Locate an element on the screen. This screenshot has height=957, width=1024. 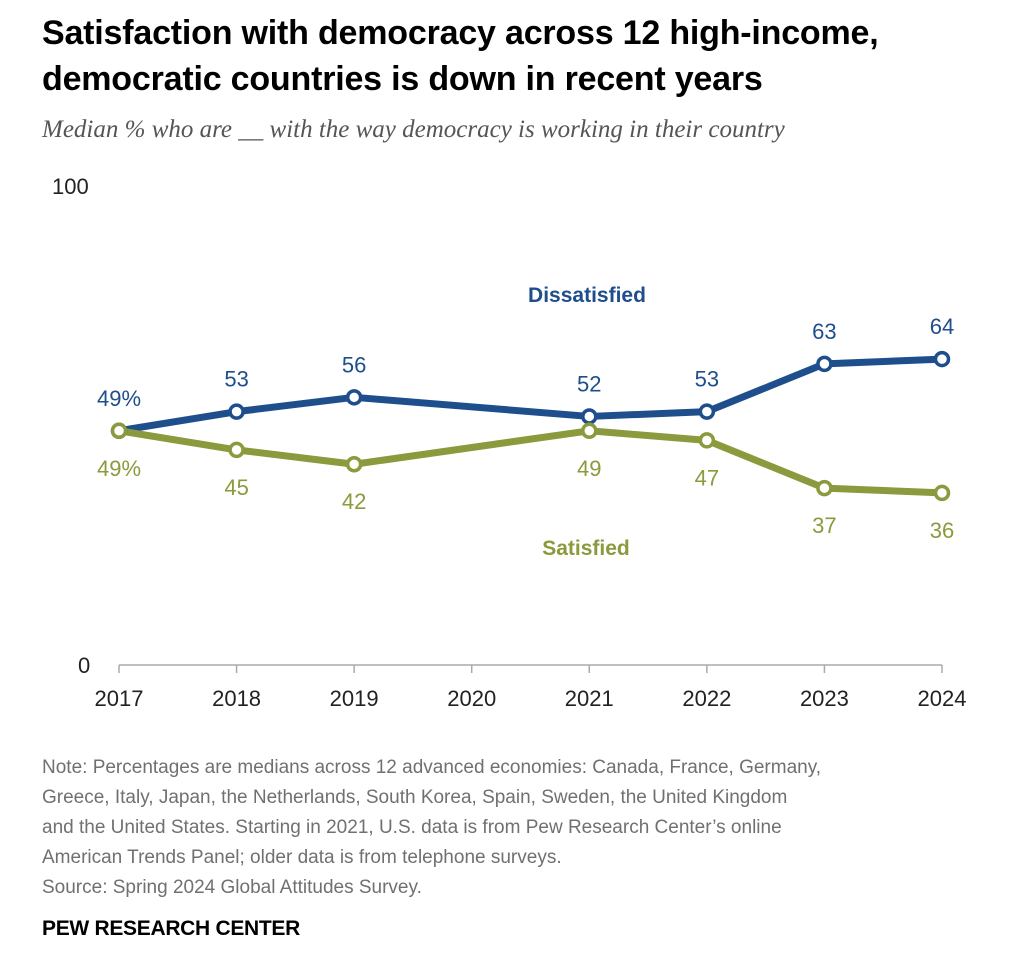
satisfied-point-2018 is located at coordinates (236, 450).